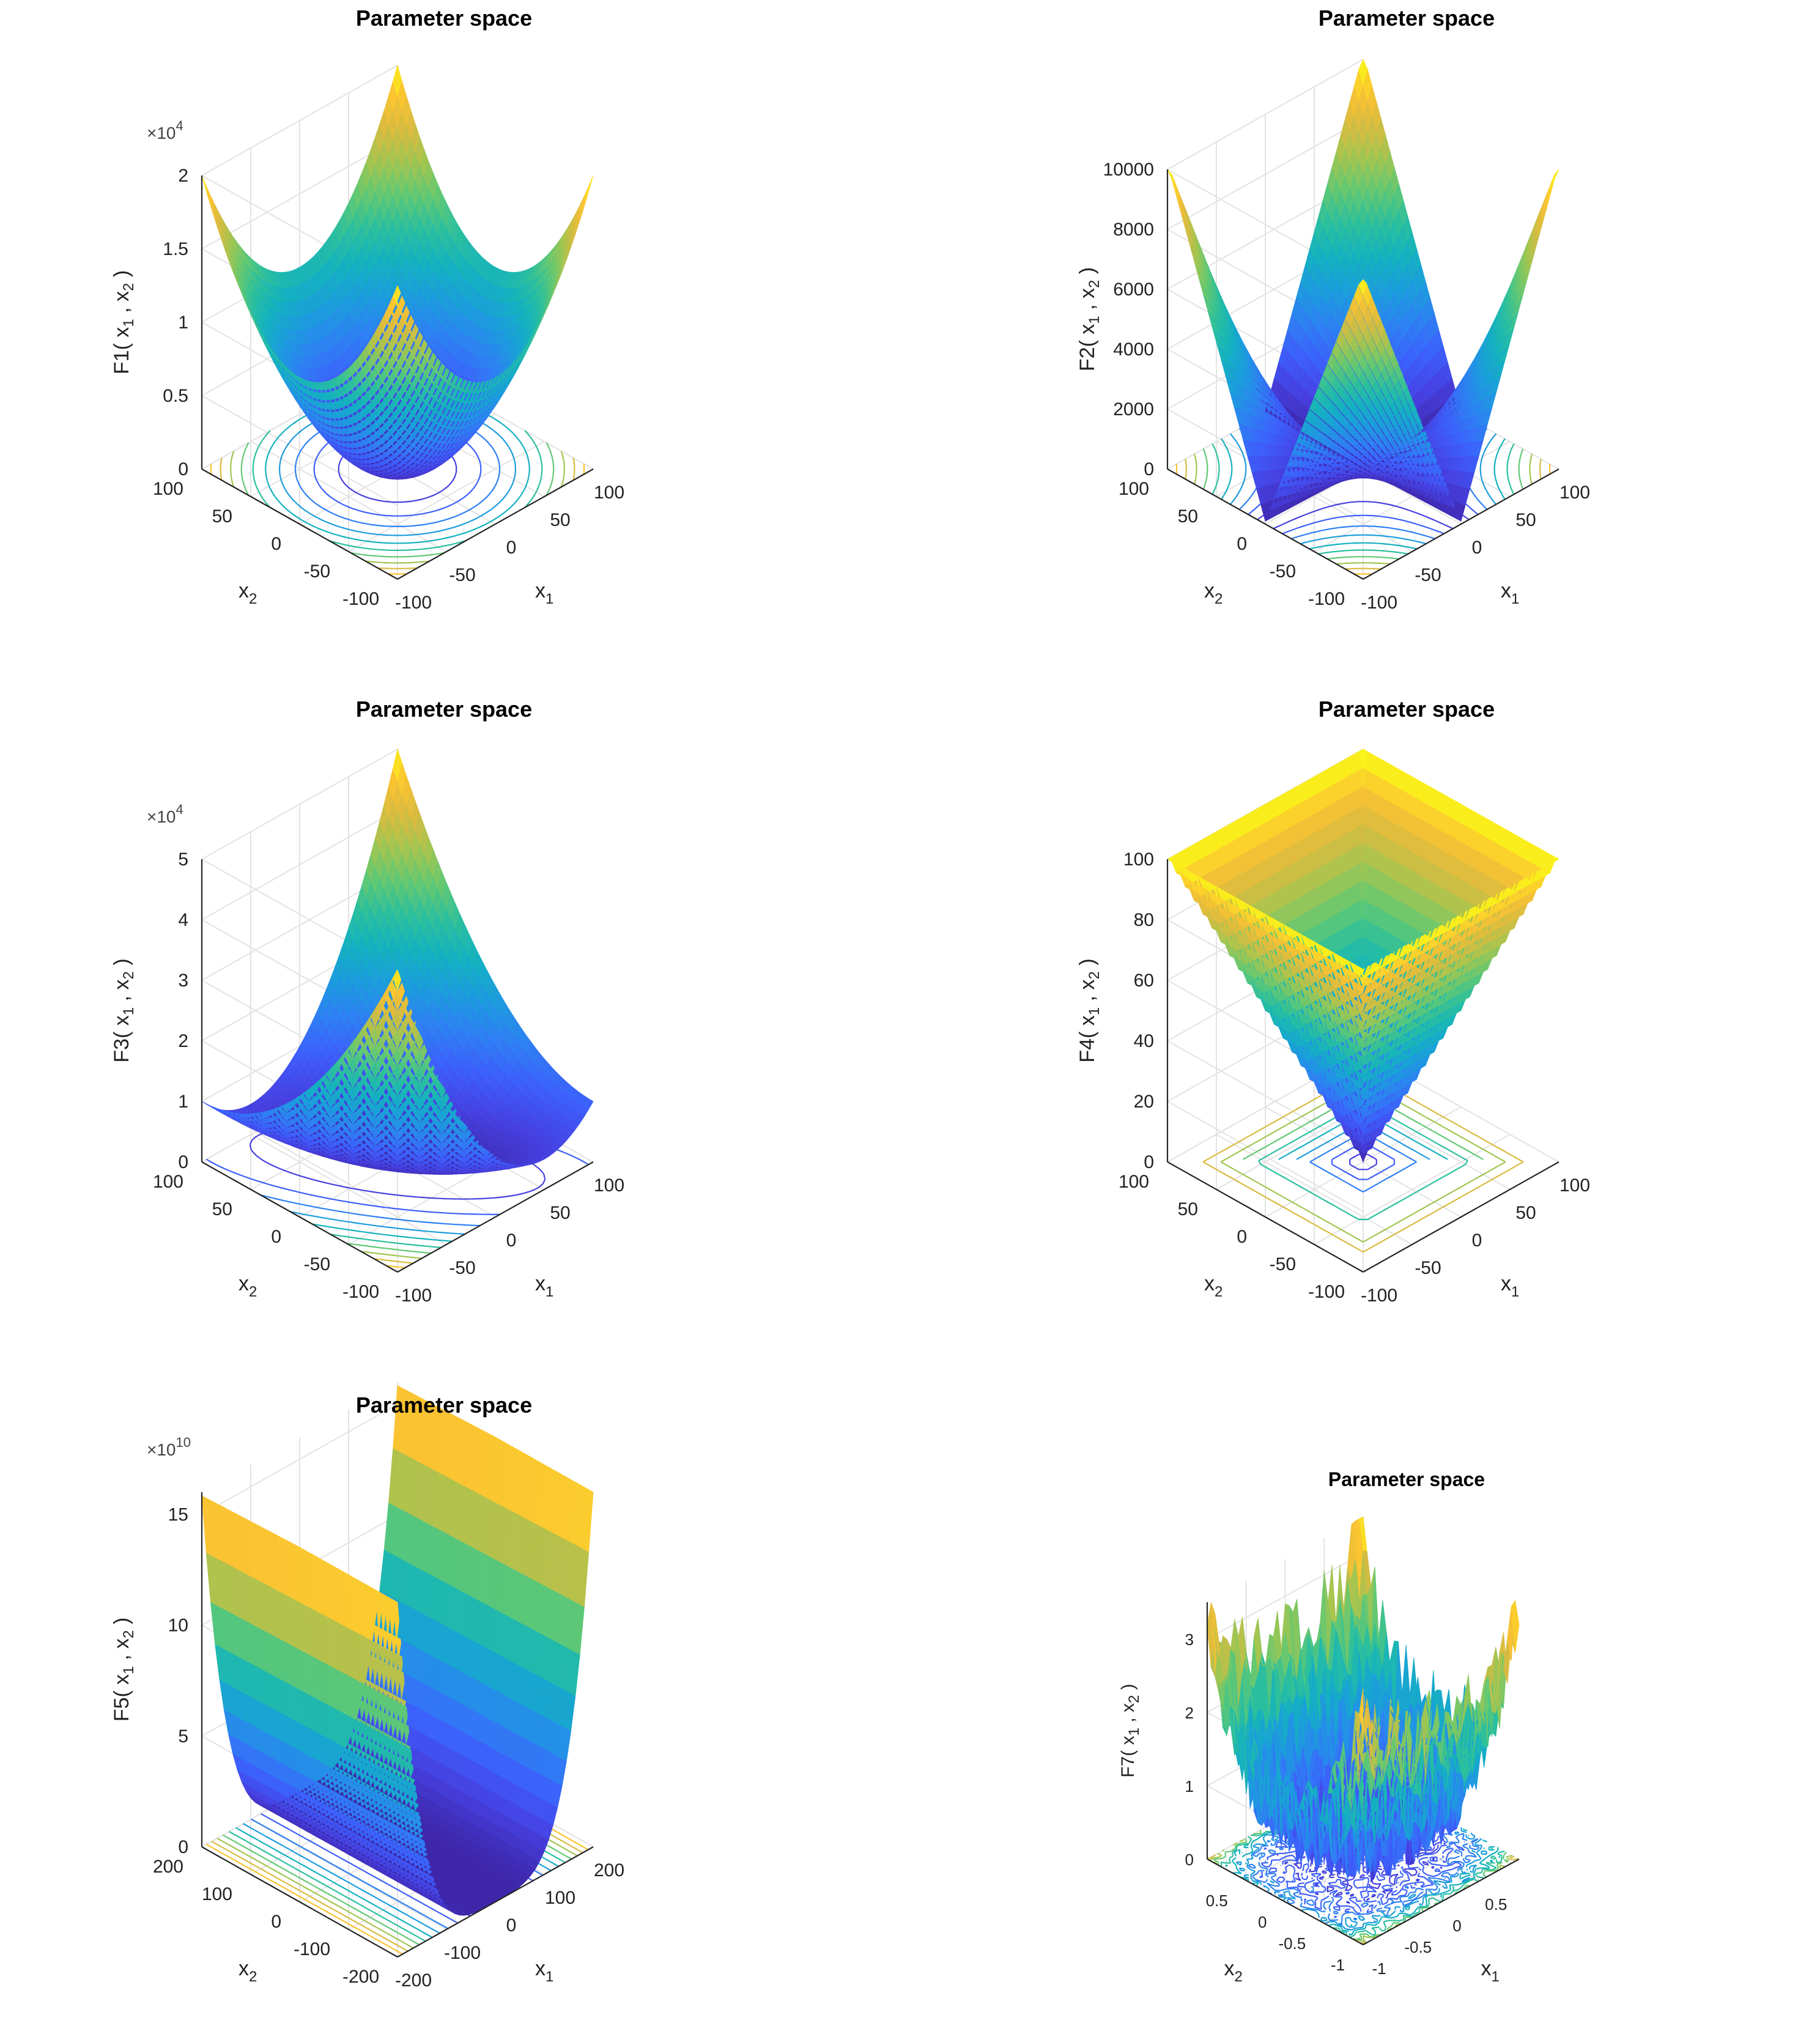  What do you see at coordinates (176, 396) in the screenshot?
I see `z-tick-label: 0.5` at bounding box center [176, 396].